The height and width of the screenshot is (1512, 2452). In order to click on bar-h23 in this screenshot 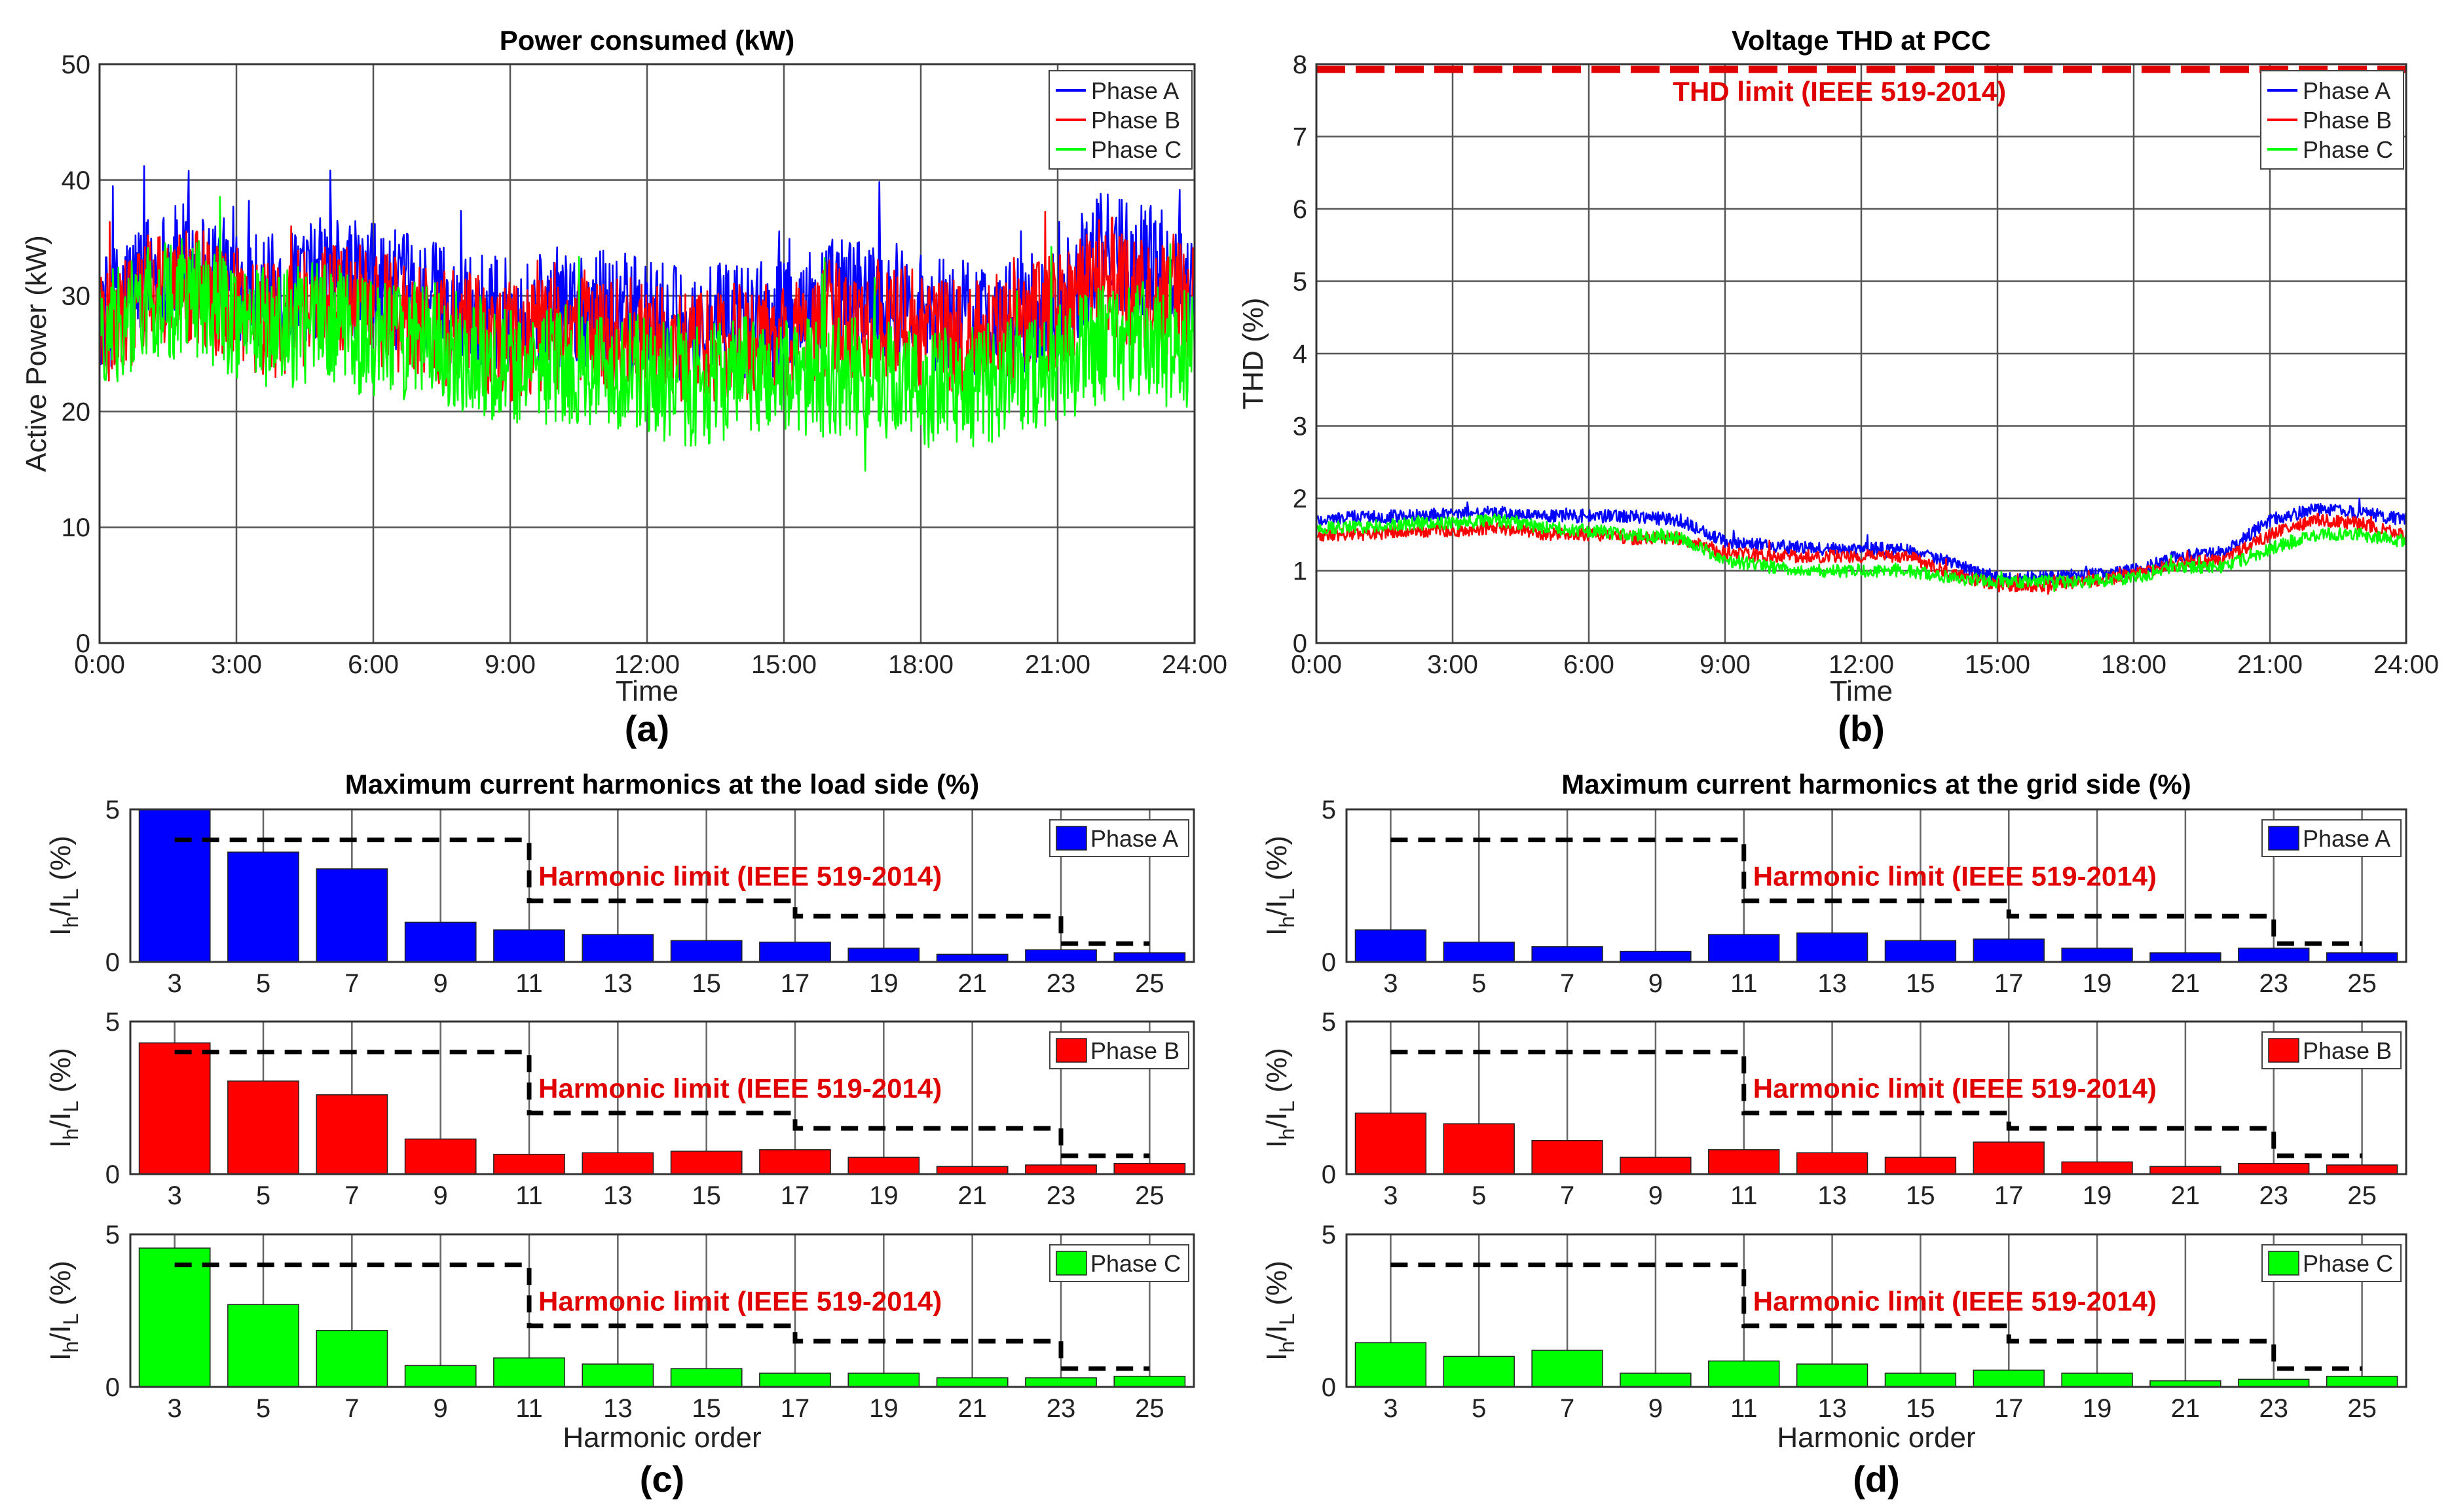, I will do `click(2274, 1383)`.